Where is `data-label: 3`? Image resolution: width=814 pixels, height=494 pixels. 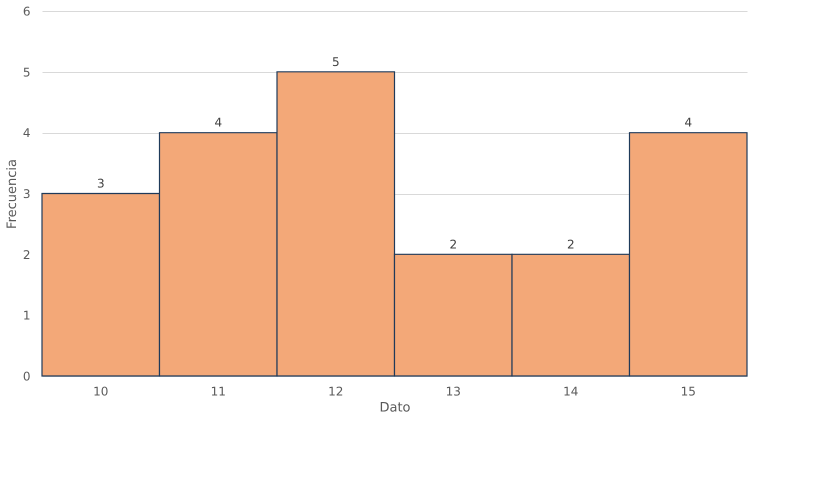
data-label: 3 is located at coordinates (100, 183).